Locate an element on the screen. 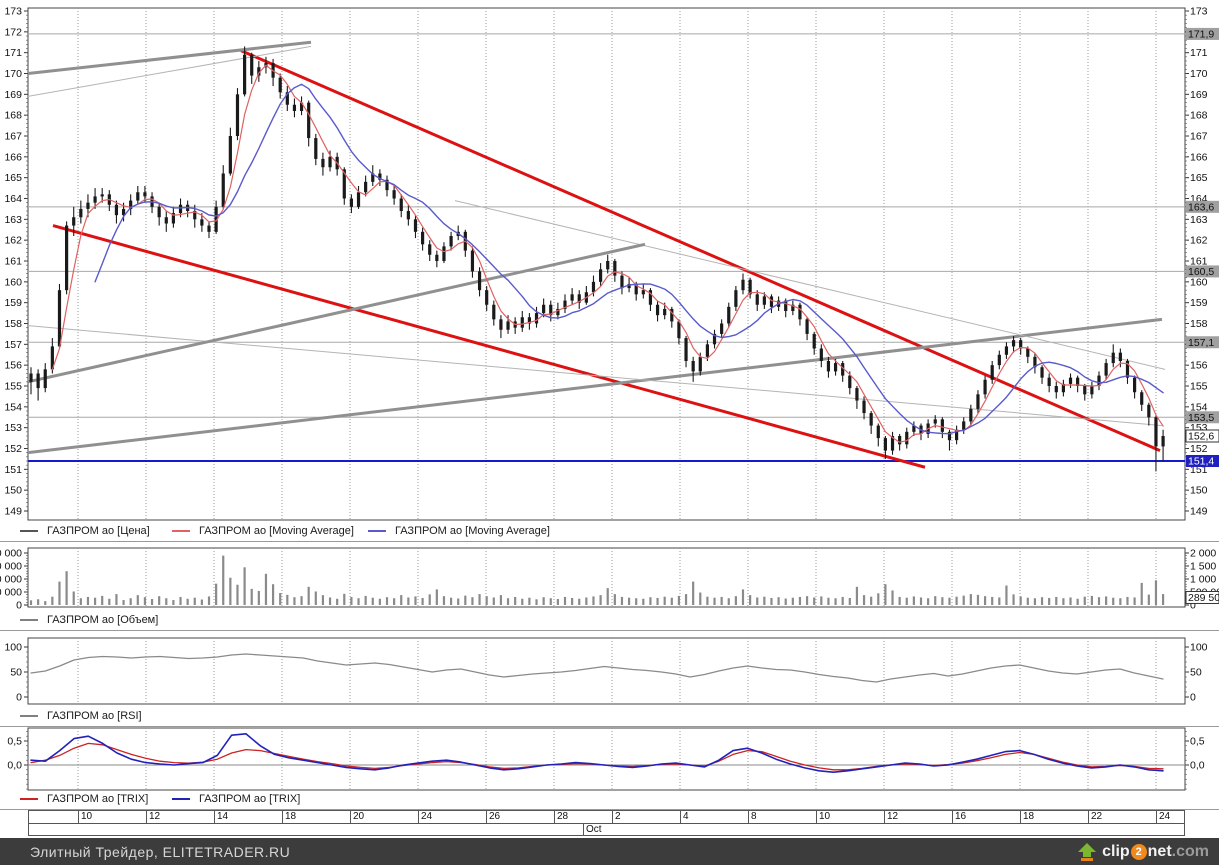 This screenshot has height=865, width=1219. price-tick-label-right: 152 is located at coordinates (1199, 449).